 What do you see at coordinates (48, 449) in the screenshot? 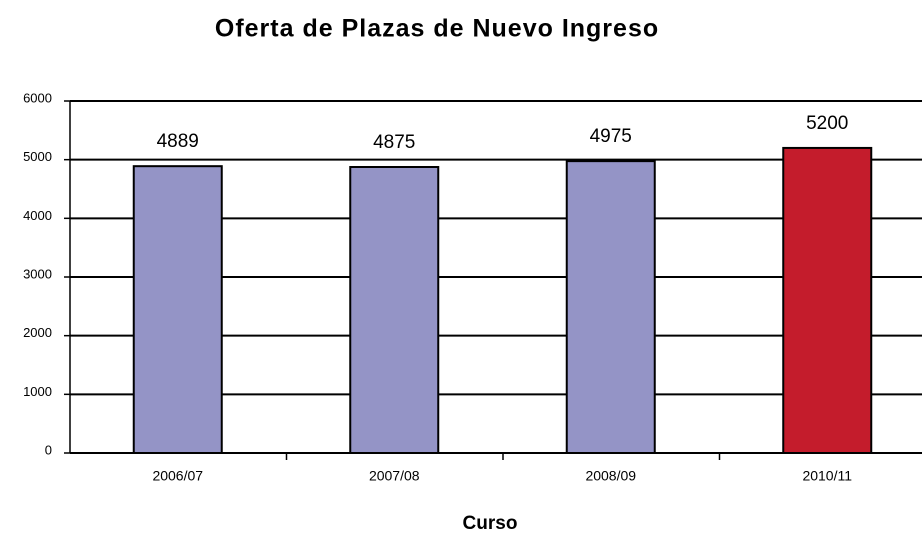
I see `y-tick-label: 0` at bounding box center [48, 449].